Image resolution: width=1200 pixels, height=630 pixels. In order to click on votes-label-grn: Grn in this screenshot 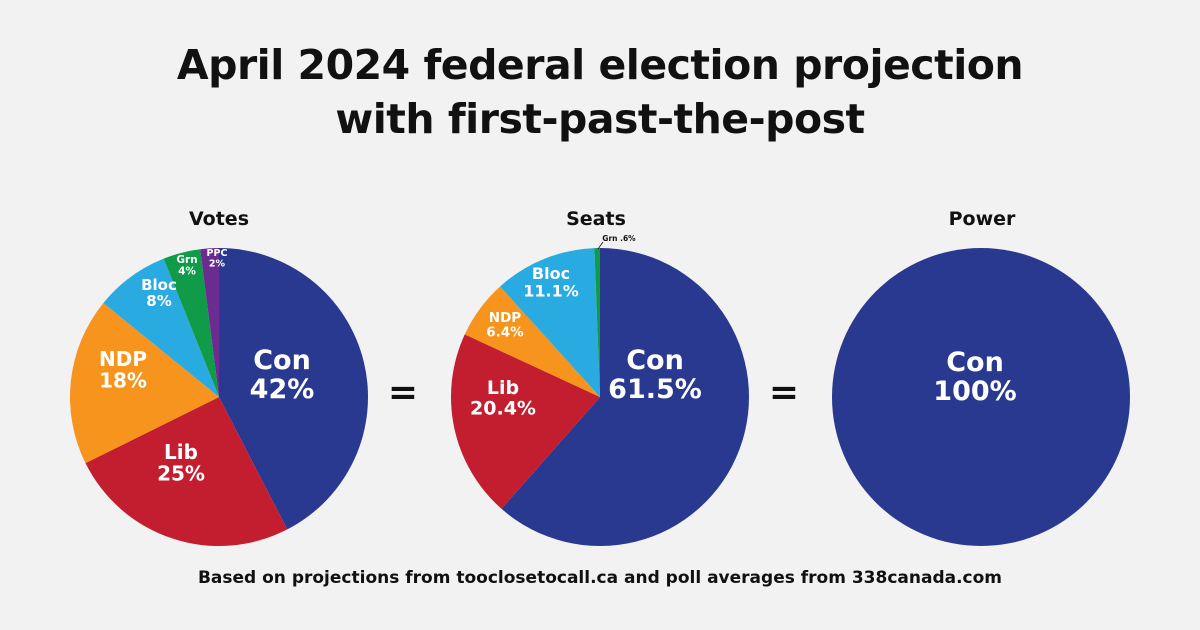, I will do `click(186, 260)`.